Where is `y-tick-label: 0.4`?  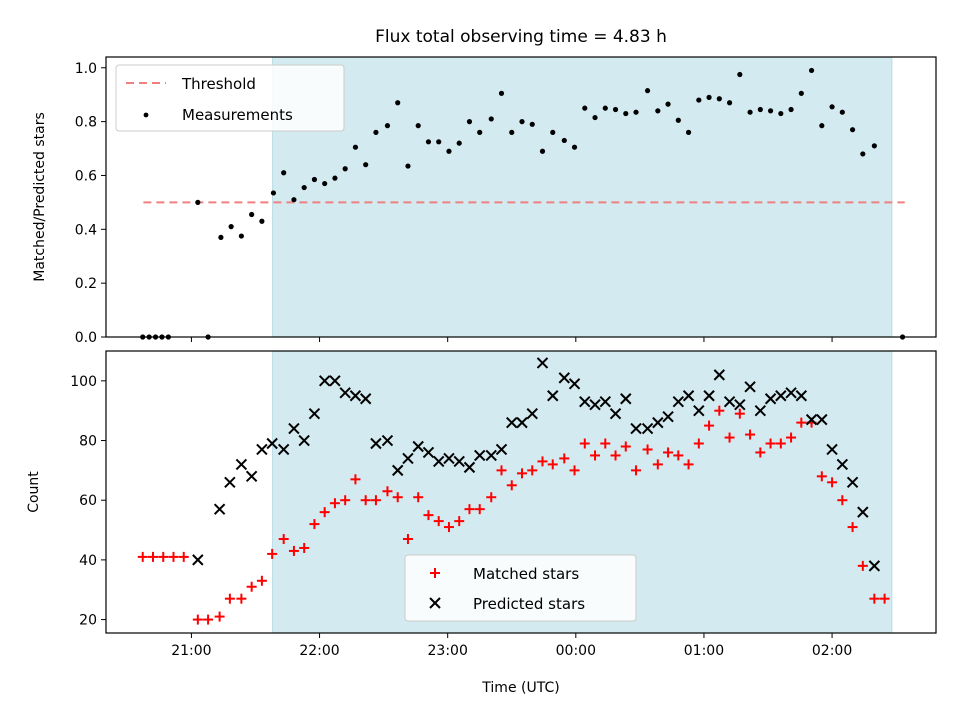 y-tick-label: 0.4 is located at coordinates (86, 230).